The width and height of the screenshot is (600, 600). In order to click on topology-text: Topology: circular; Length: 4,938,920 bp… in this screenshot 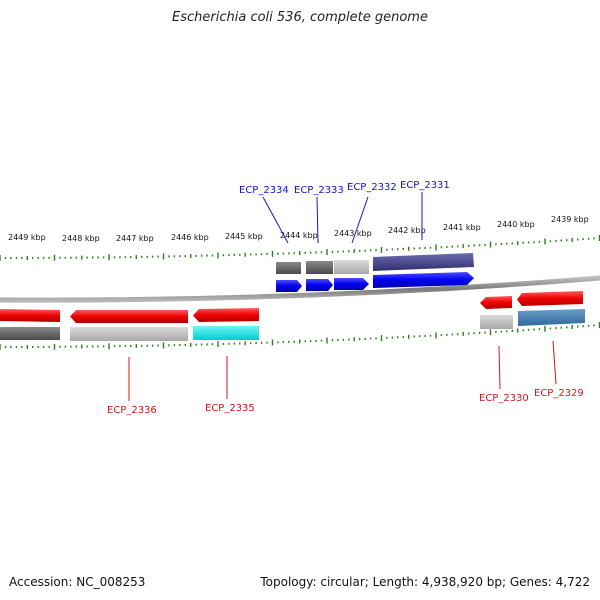, I will do `click(425, 582)`.